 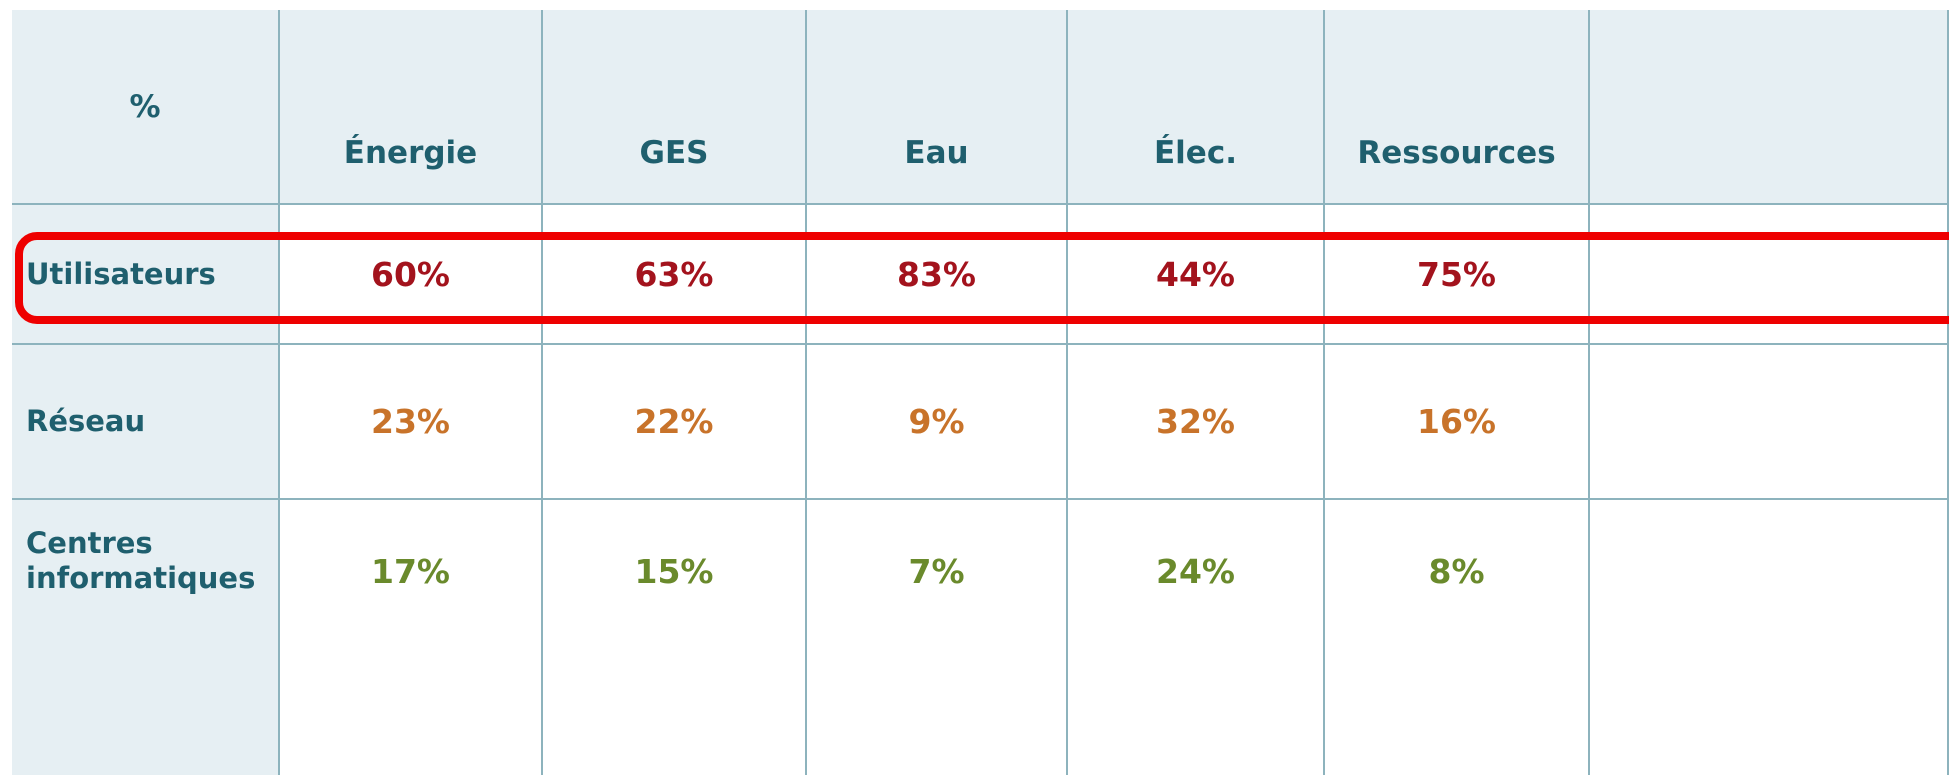 I want to click on value-cell: 24%, so click(x=1196, y=637).